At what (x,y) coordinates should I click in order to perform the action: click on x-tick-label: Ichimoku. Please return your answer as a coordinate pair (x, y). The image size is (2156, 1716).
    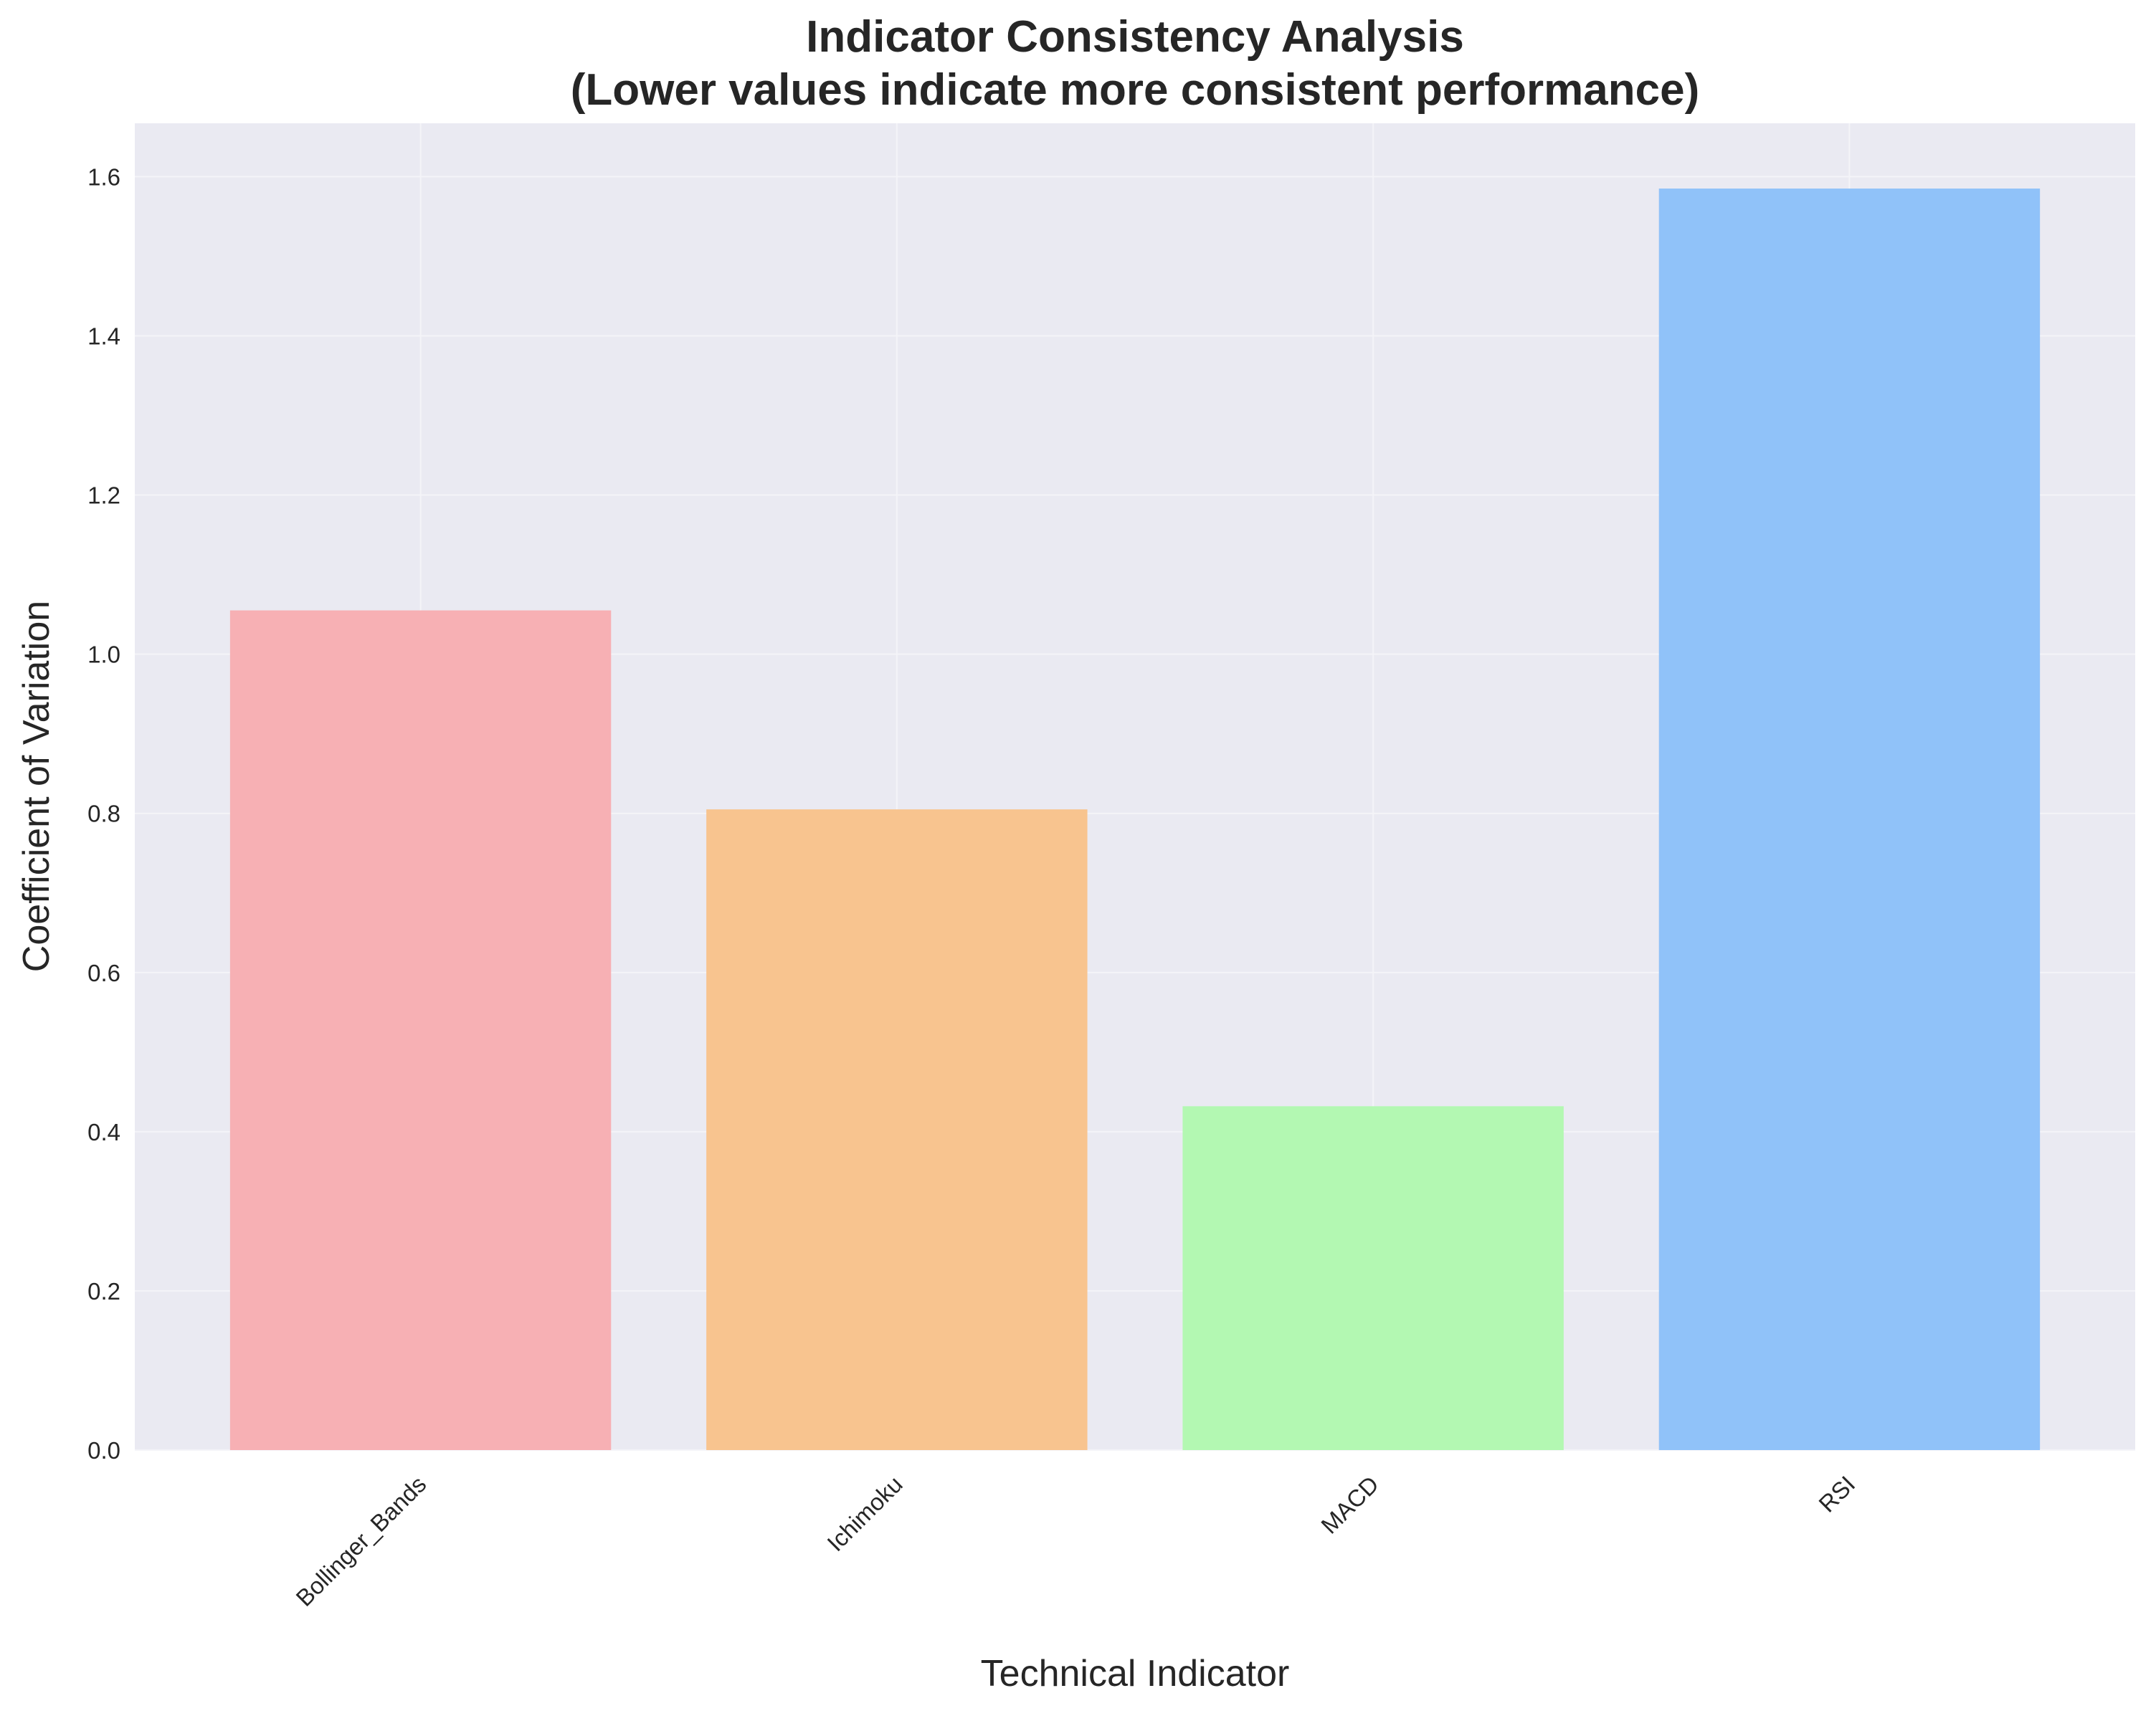
    Looking at the image, I should click on (865, 1514).